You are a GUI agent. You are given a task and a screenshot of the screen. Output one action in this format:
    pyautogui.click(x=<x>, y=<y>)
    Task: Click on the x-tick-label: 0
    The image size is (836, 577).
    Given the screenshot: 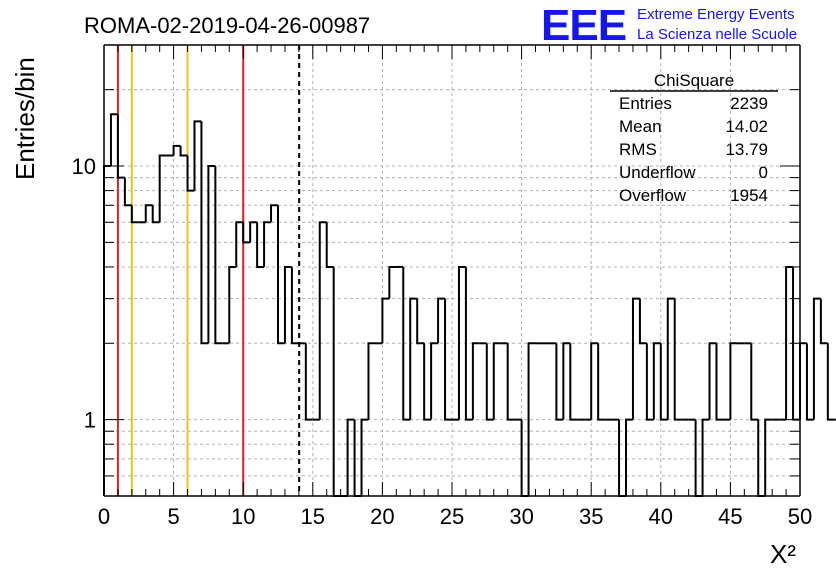 What is the action you would take?
    pyautogui.click(x=104, y=516)
    